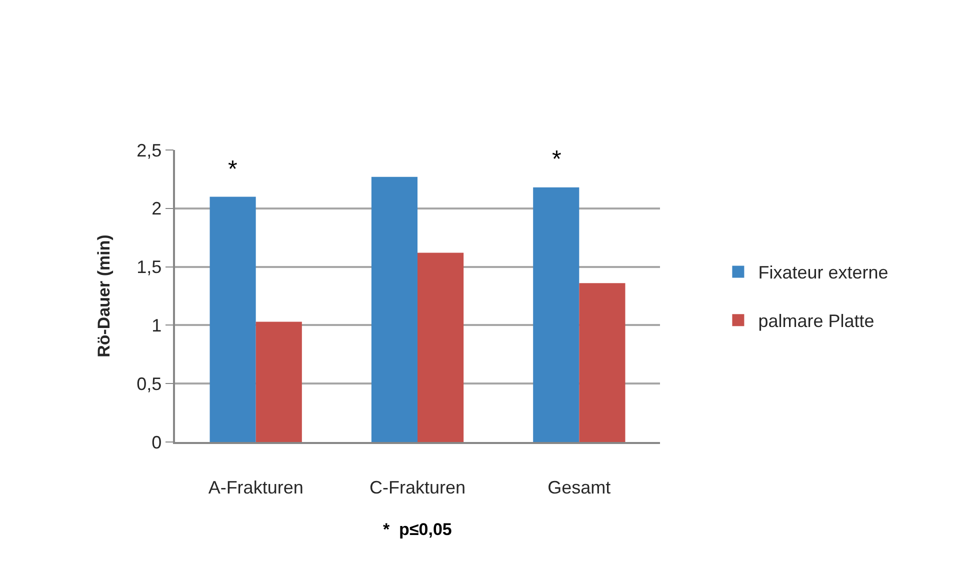 This screenshot has height=579, width=958. I want to click on x-tick-label: Gesamt, so click(579, 487).